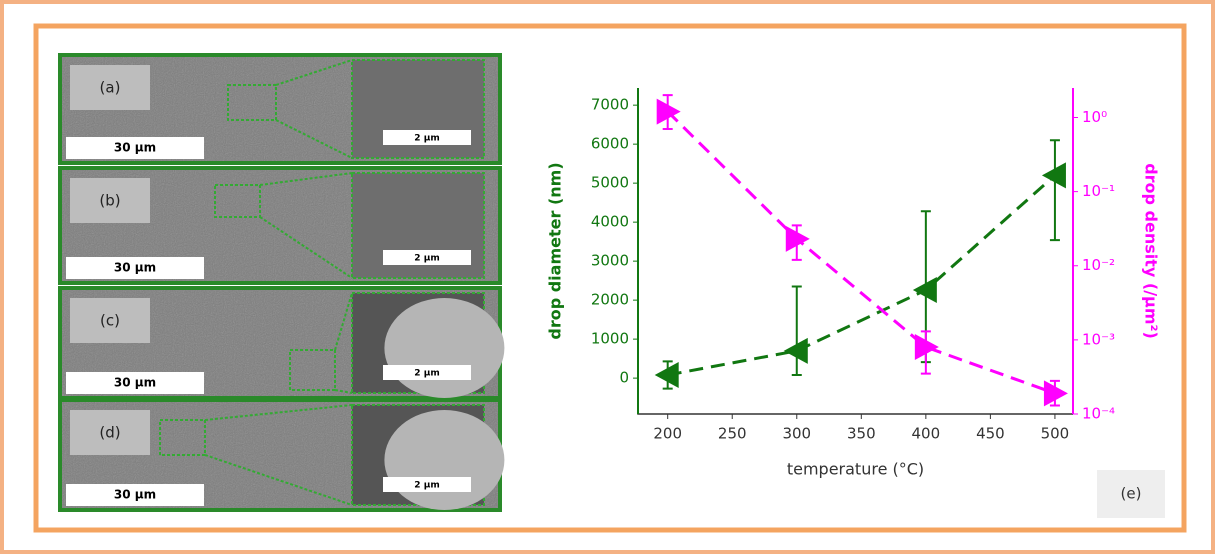 The image size is (1215, 554). I want to click on x-tick-label: 250, so click(732, 434).